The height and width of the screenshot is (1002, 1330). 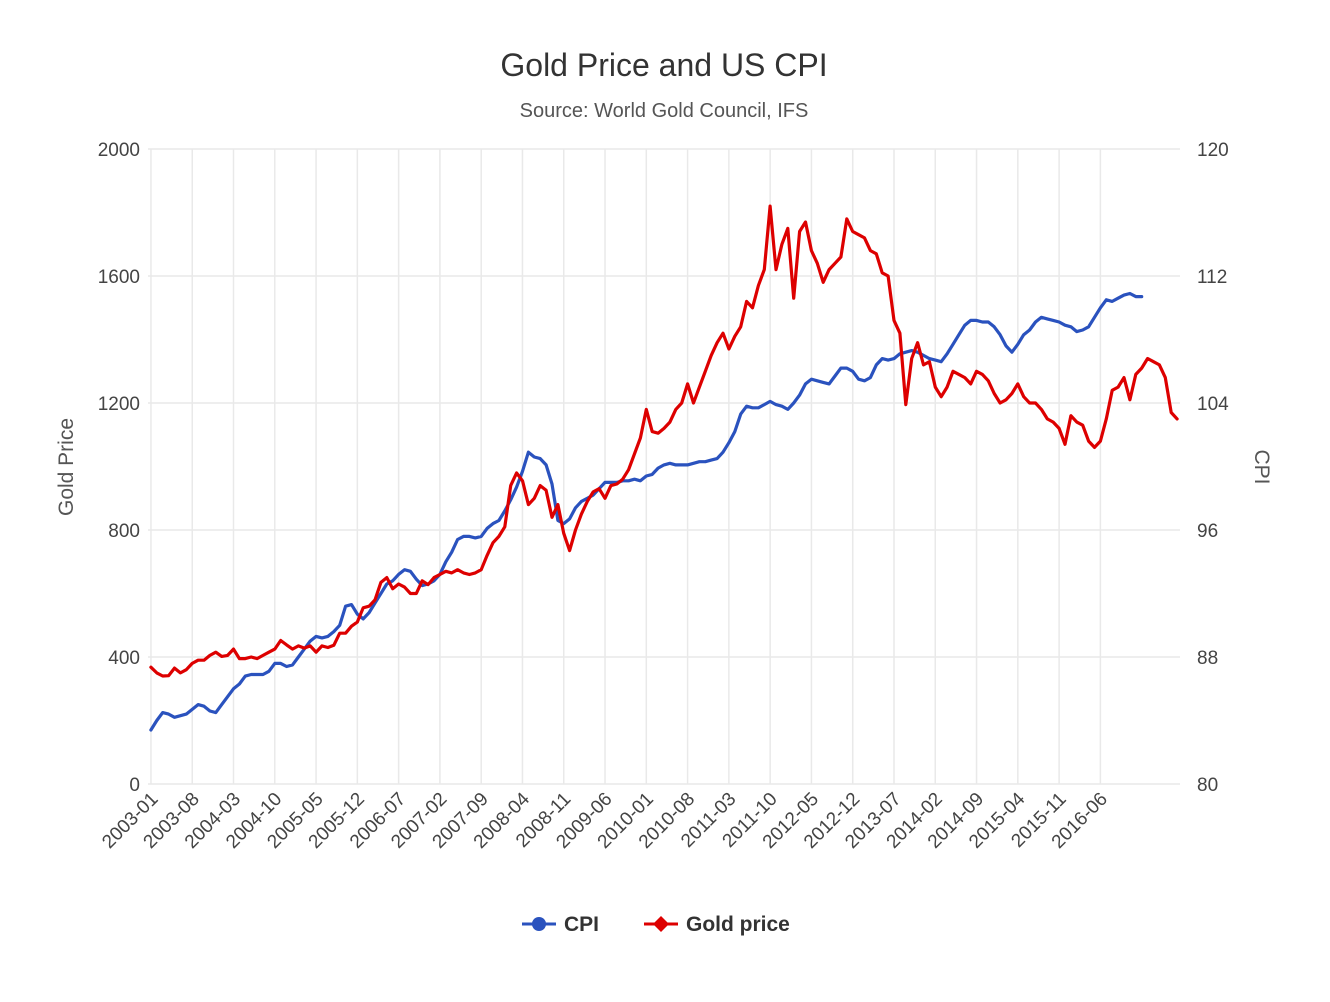 I want to click on y-axis-right-title: CPI, so click(x=1261, y=466).